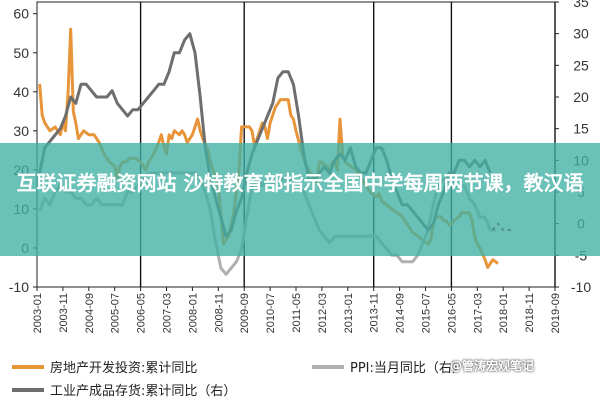  I want to click on y-left-tick-4: 30, so click(21, 131).